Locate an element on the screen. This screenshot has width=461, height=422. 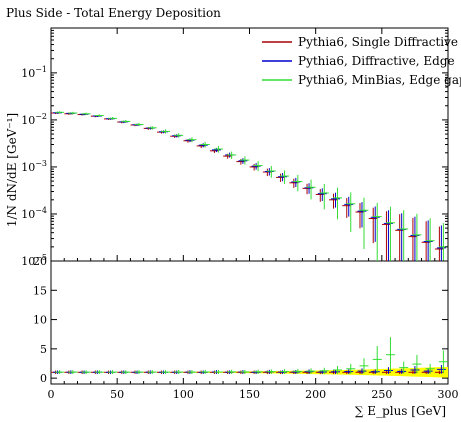
ratio-y-tick-label: 15 is located at coordinates (40, 290).